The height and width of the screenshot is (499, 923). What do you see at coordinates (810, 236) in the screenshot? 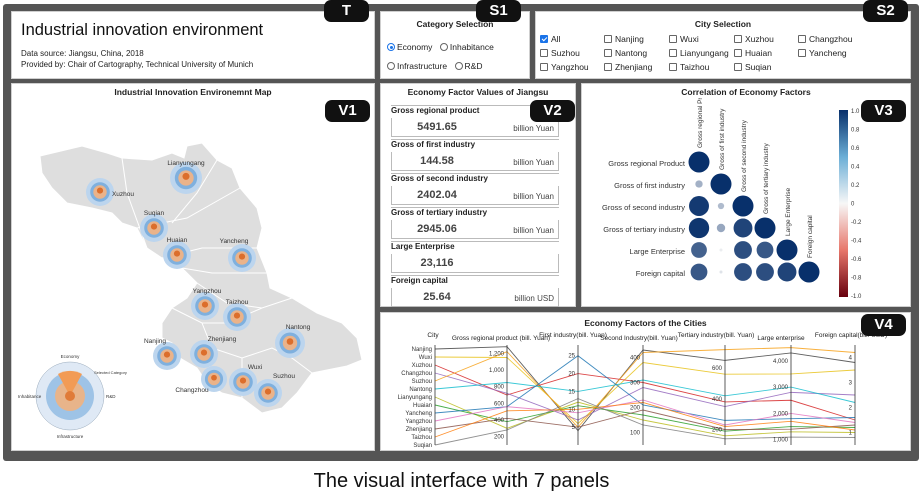
I see `corr-col-label: Foreign capital` at bounding box center [810, 236].